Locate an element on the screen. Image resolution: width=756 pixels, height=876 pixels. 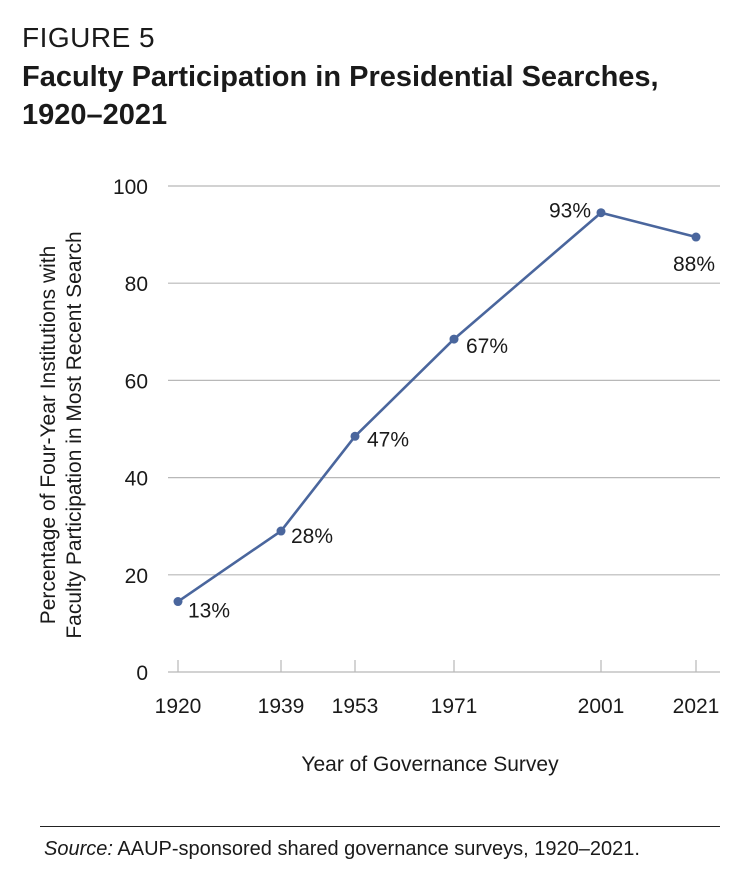
source-lead: Source: is located at coordinates (78, 849).